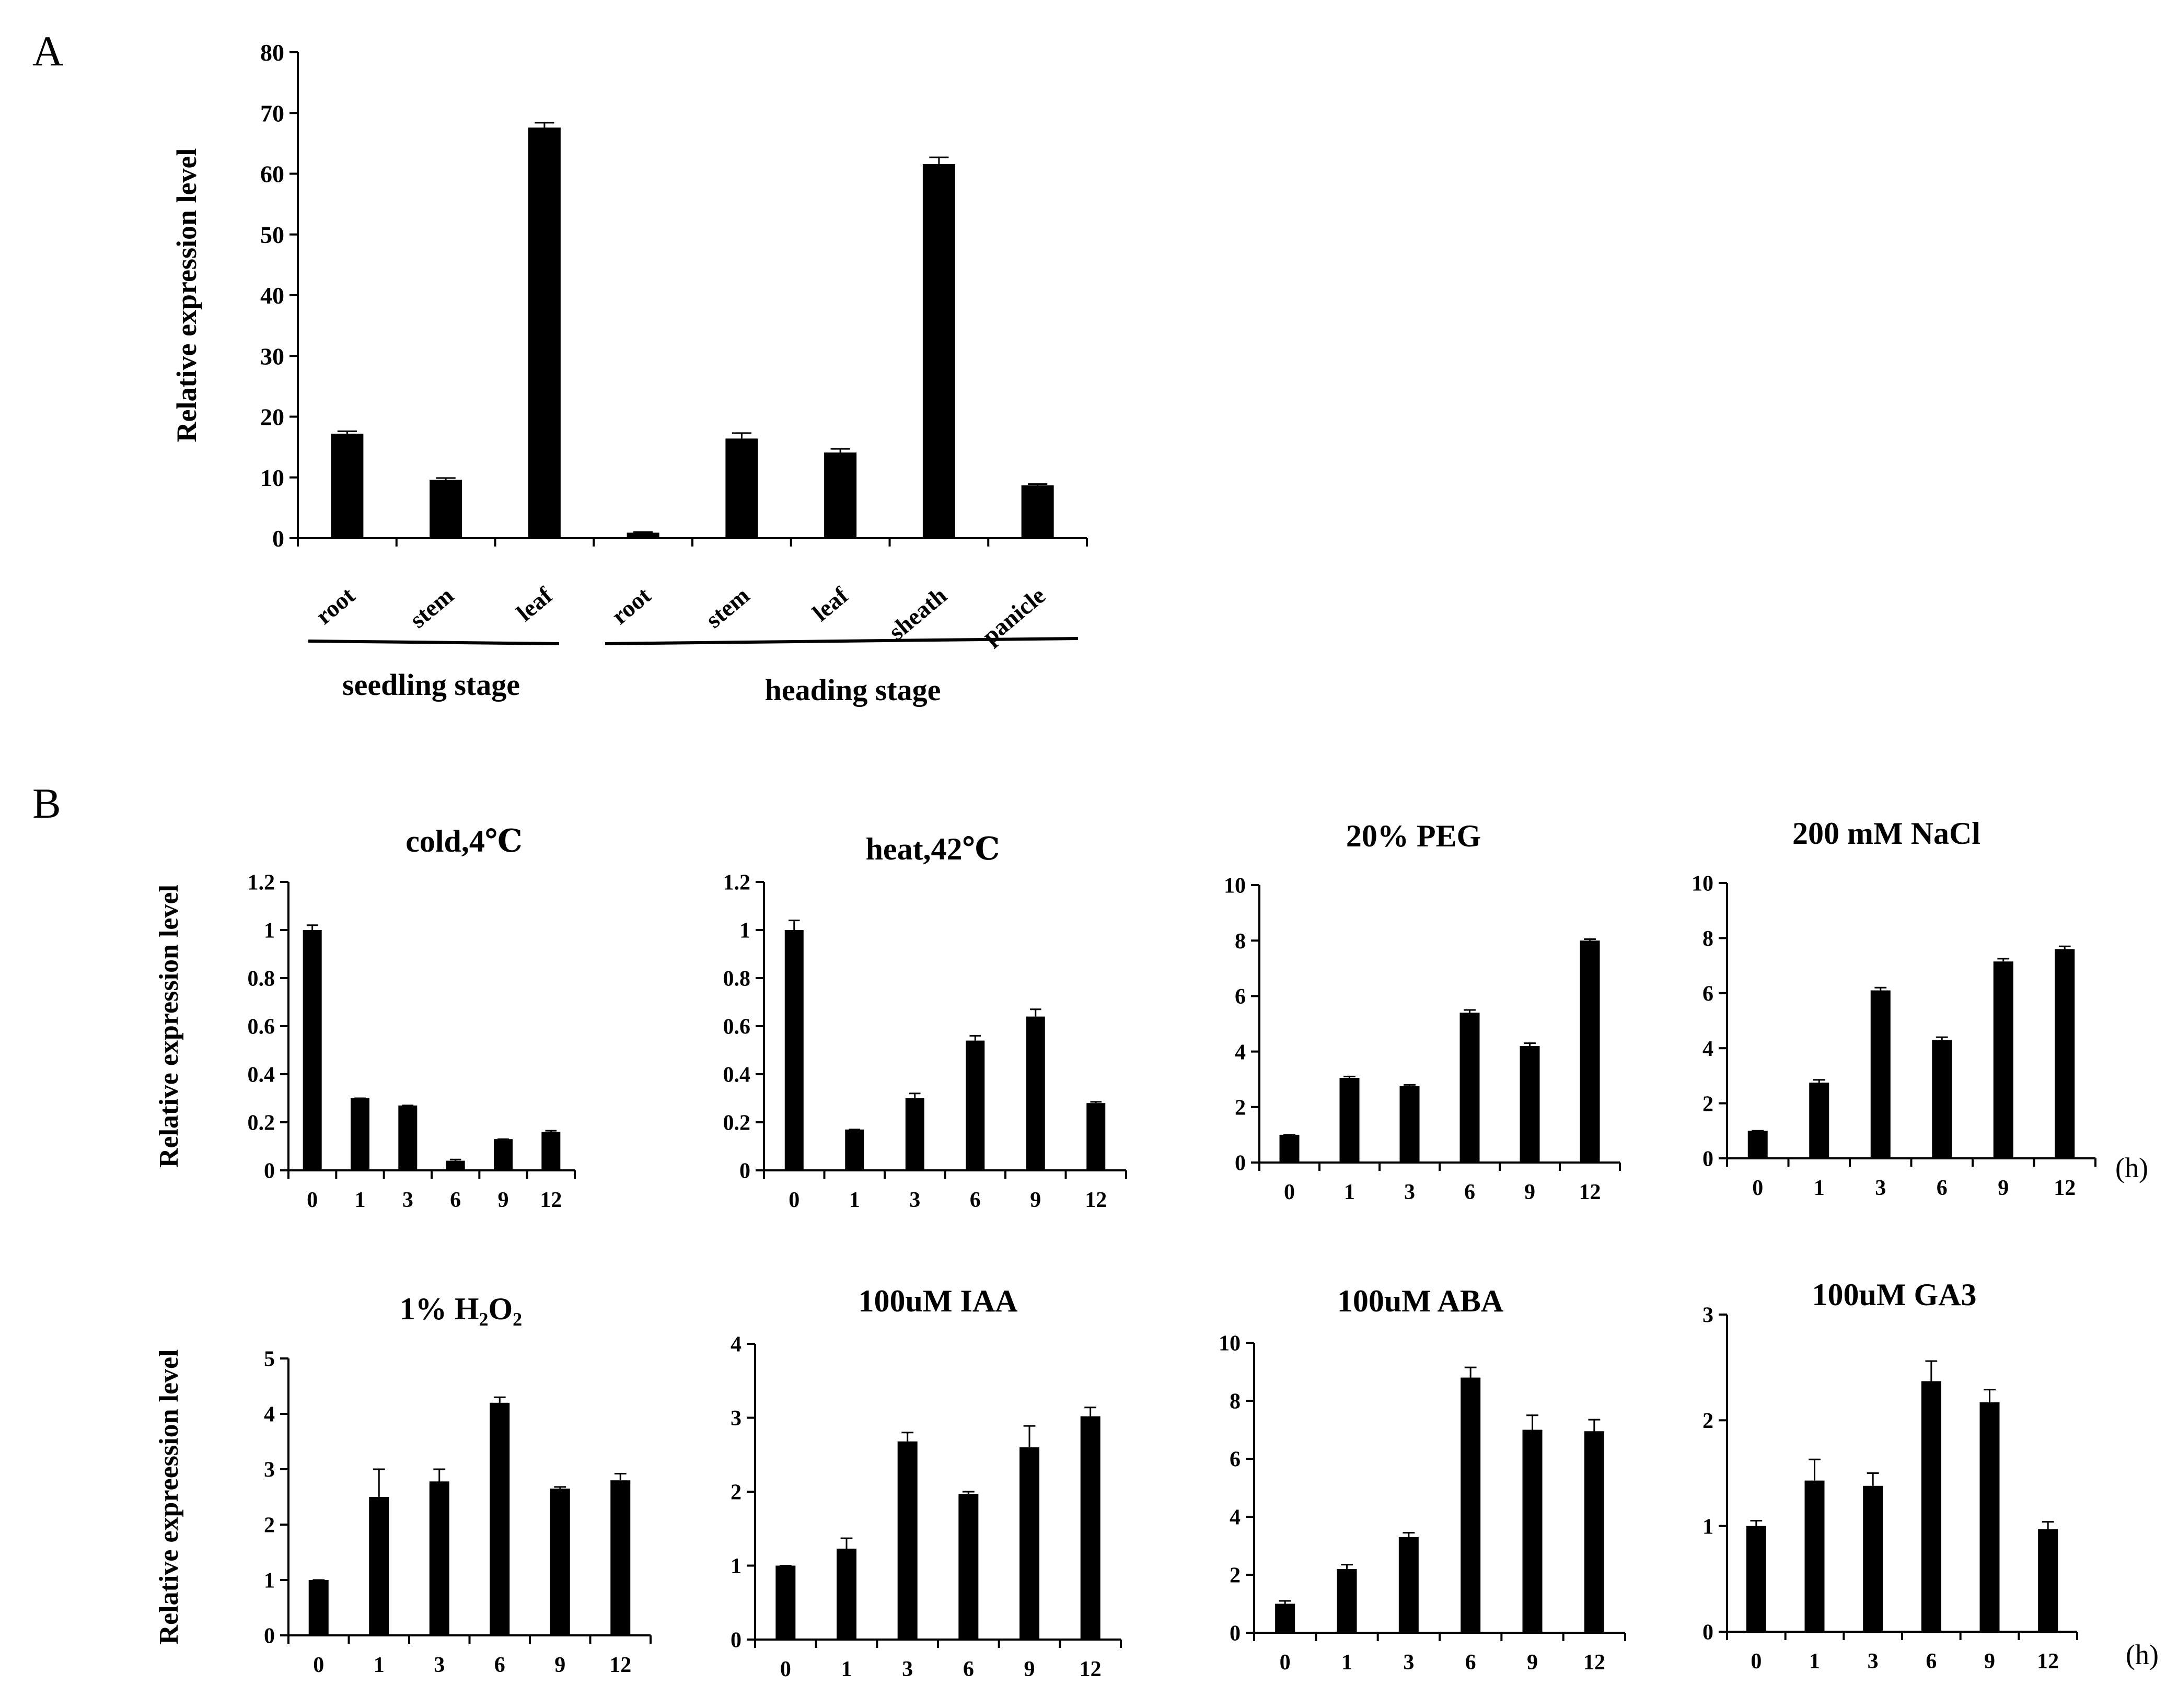  What do you see at coordinates (1894, 1008) in the screenshot?
I see `chart-nacl: 200 mM NaCl 0 2 4 6 8 10 0 1 3 6 9 12` at bounding box center [1894, 1008].